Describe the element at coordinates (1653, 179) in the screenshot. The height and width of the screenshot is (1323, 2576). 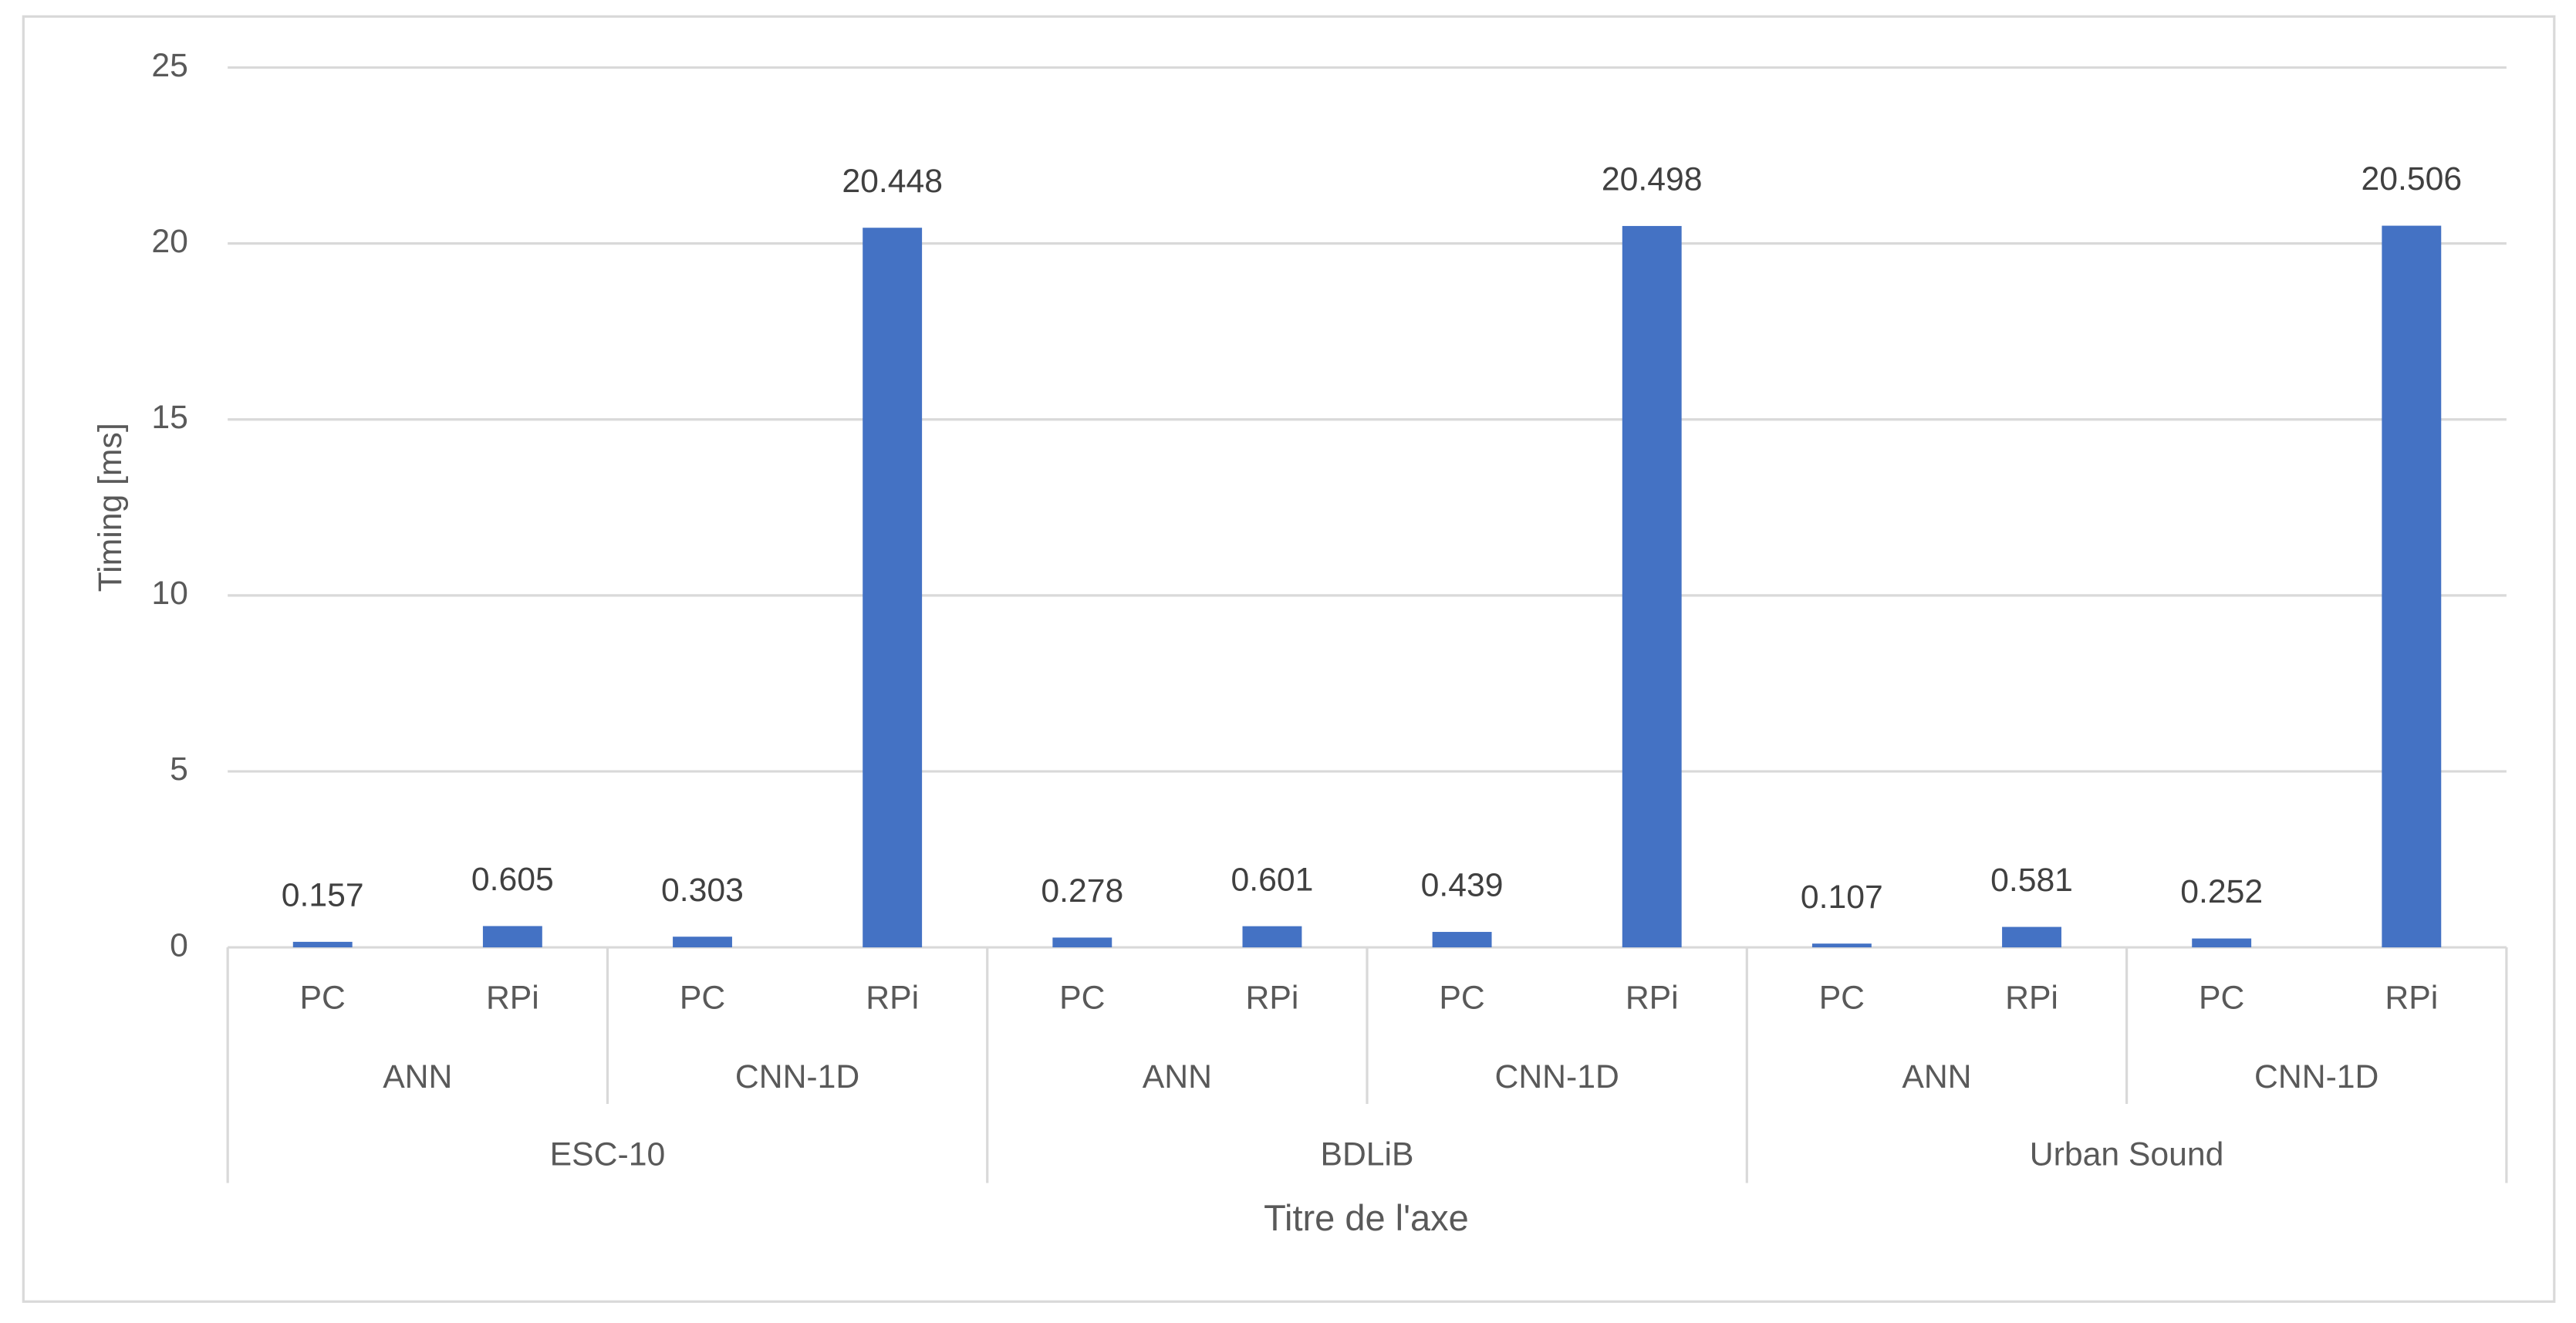
I see `data-label: 20.498` at that location.